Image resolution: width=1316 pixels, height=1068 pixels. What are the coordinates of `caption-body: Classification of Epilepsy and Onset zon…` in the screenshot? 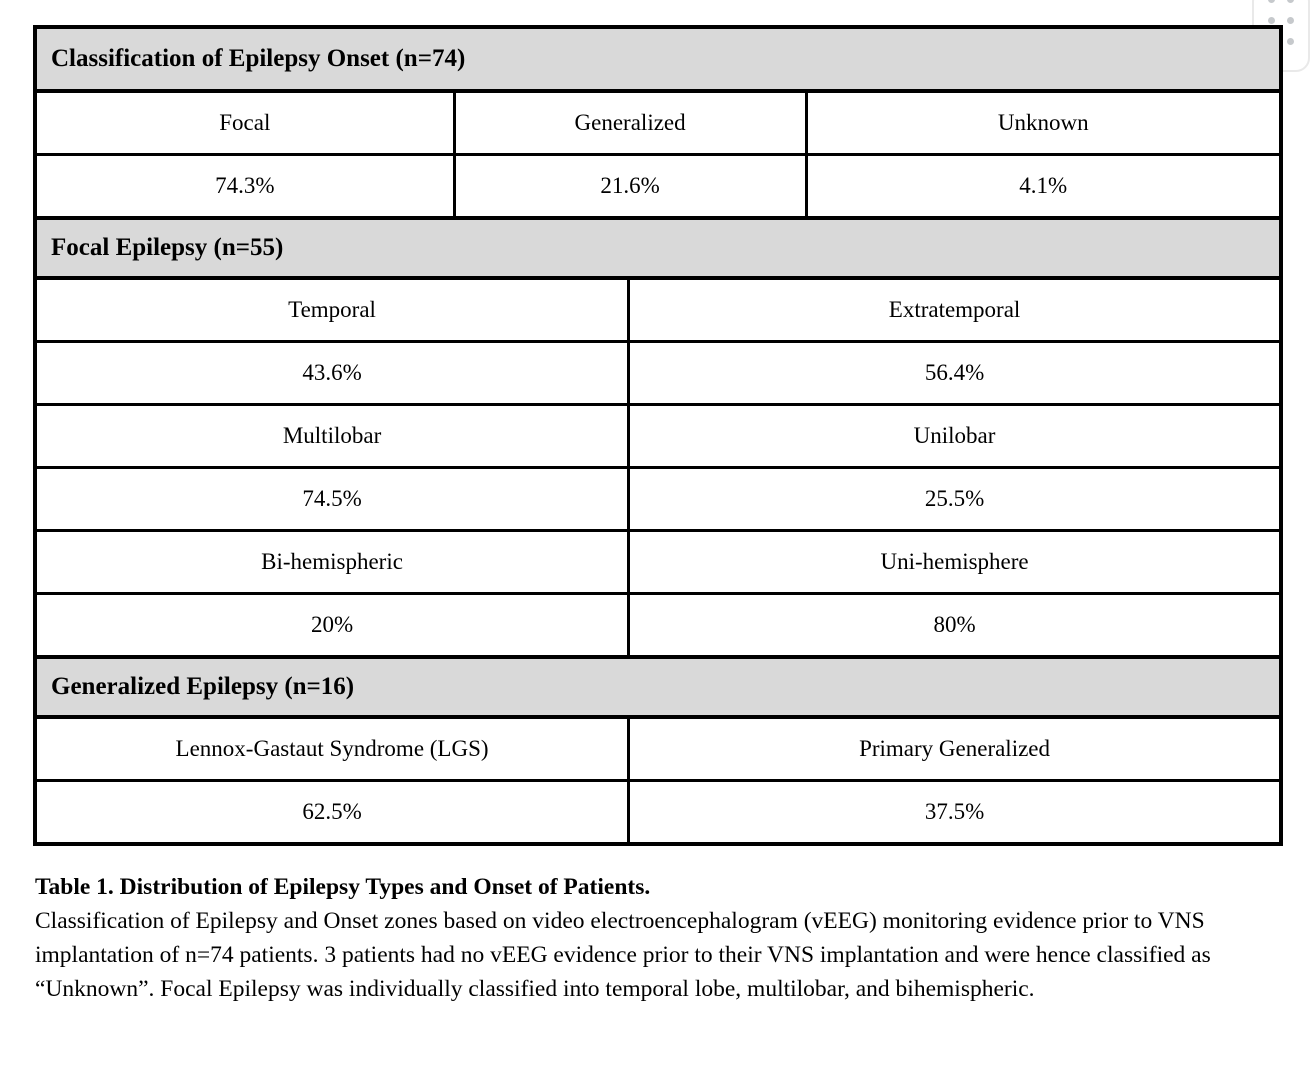 It's located at (623, 955).